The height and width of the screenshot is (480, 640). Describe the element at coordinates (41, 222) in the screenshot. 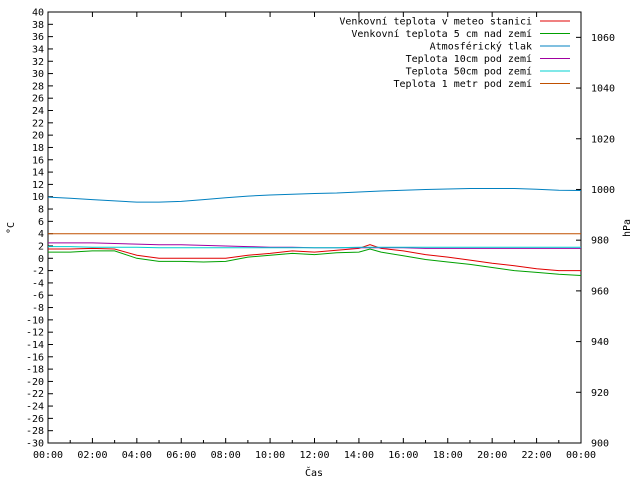

I see `y-left-tick-label: 6` at that location.